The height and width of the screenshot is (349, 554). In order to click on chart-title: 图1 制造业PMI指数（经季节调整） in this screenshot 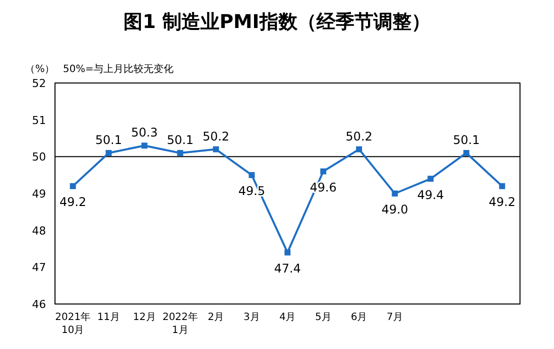, I will do `click(277, 22)`.